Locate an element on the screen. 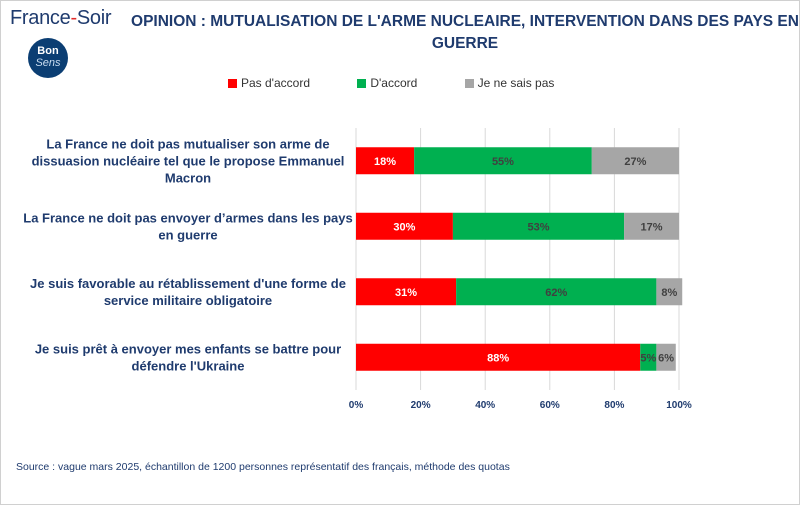 The width and height of the screenshot is (800, 505). data-label: 53% is located at coordinates (538, 227).